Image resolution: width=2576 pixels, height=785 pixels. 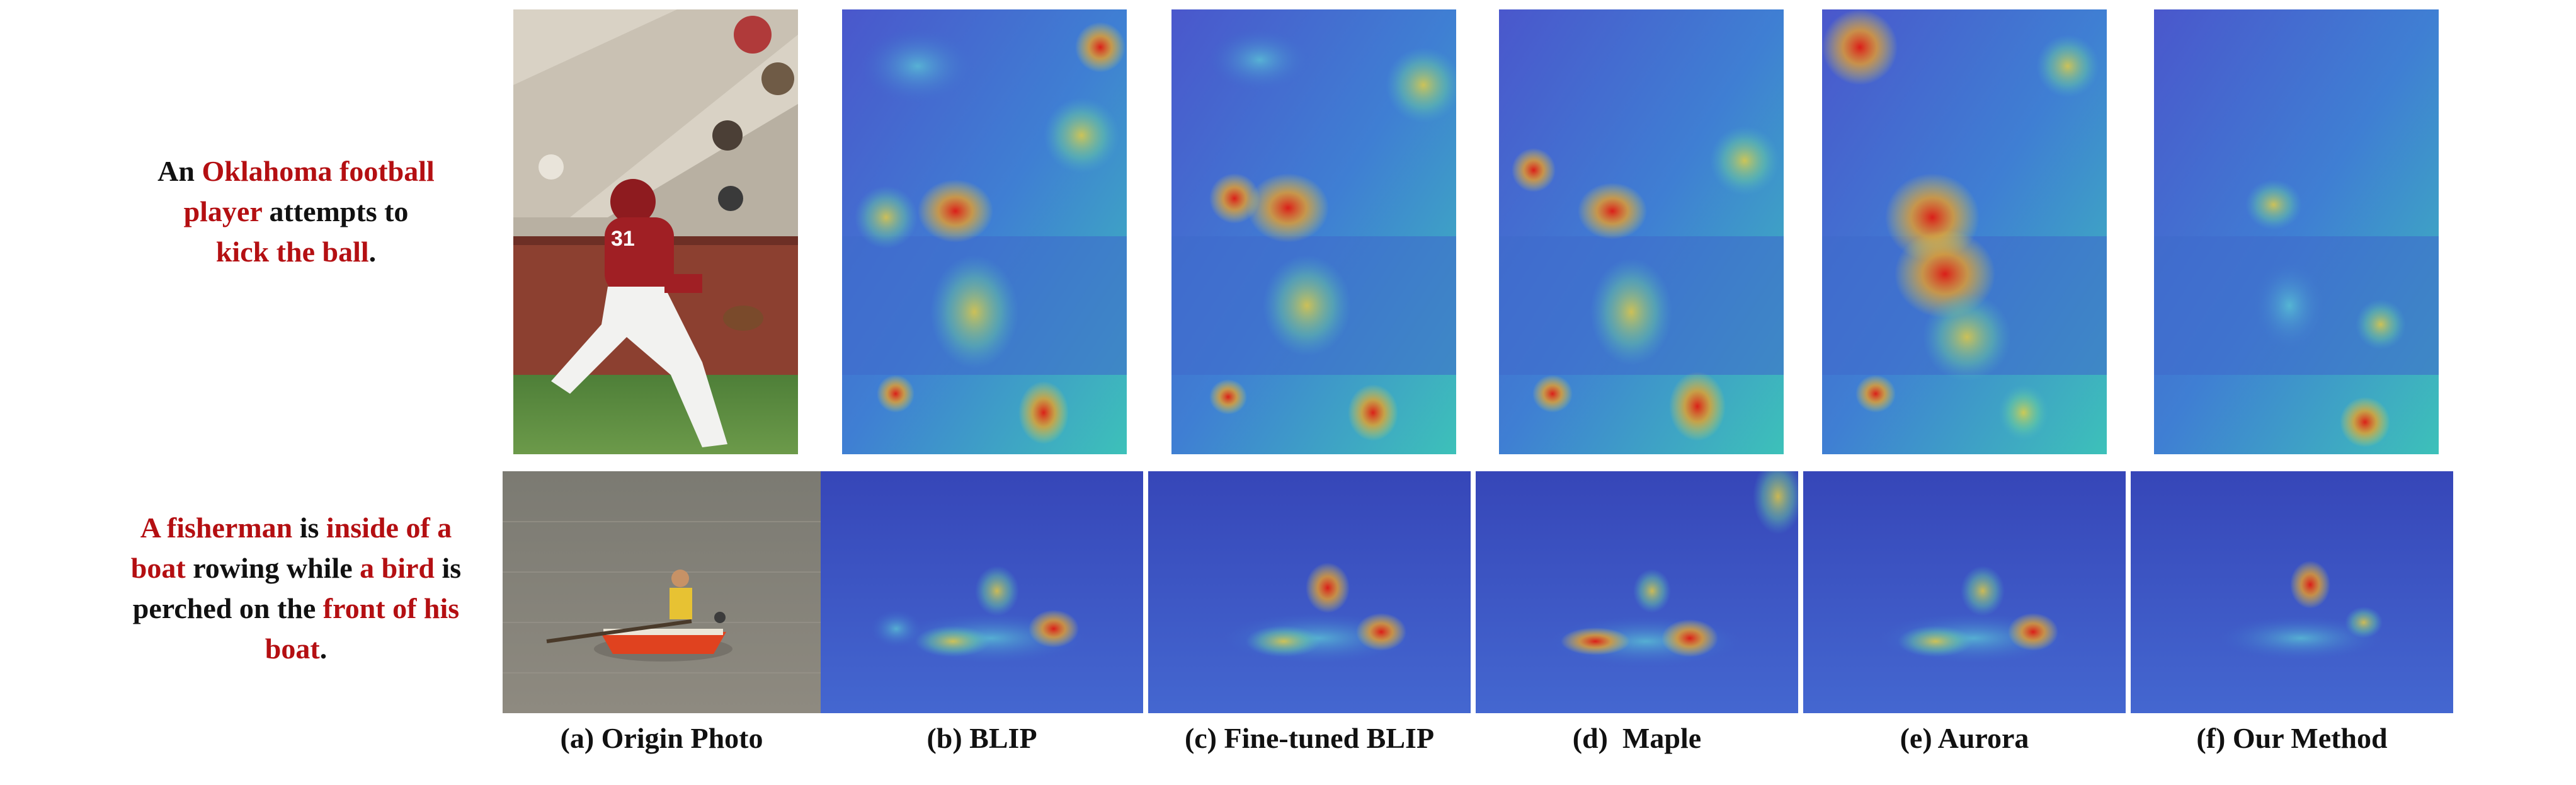 I want to click on fisherman-boat-photo, so click(x=662, y=592).